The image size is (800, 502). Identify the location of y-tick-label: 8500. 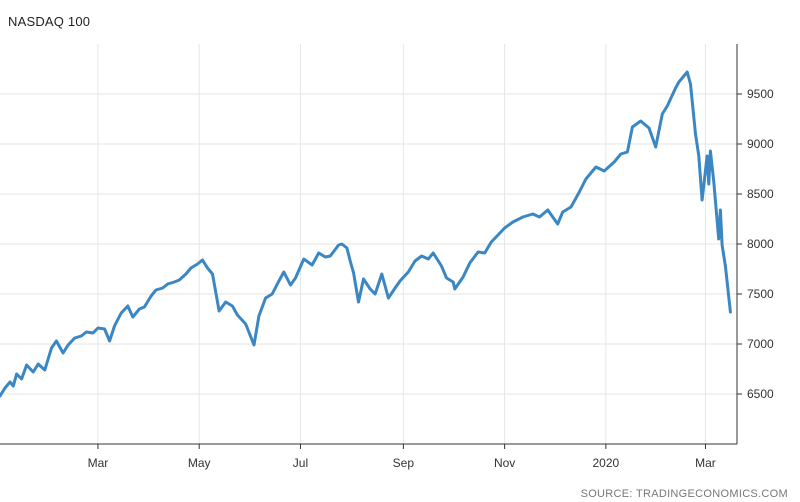
(760, 194).